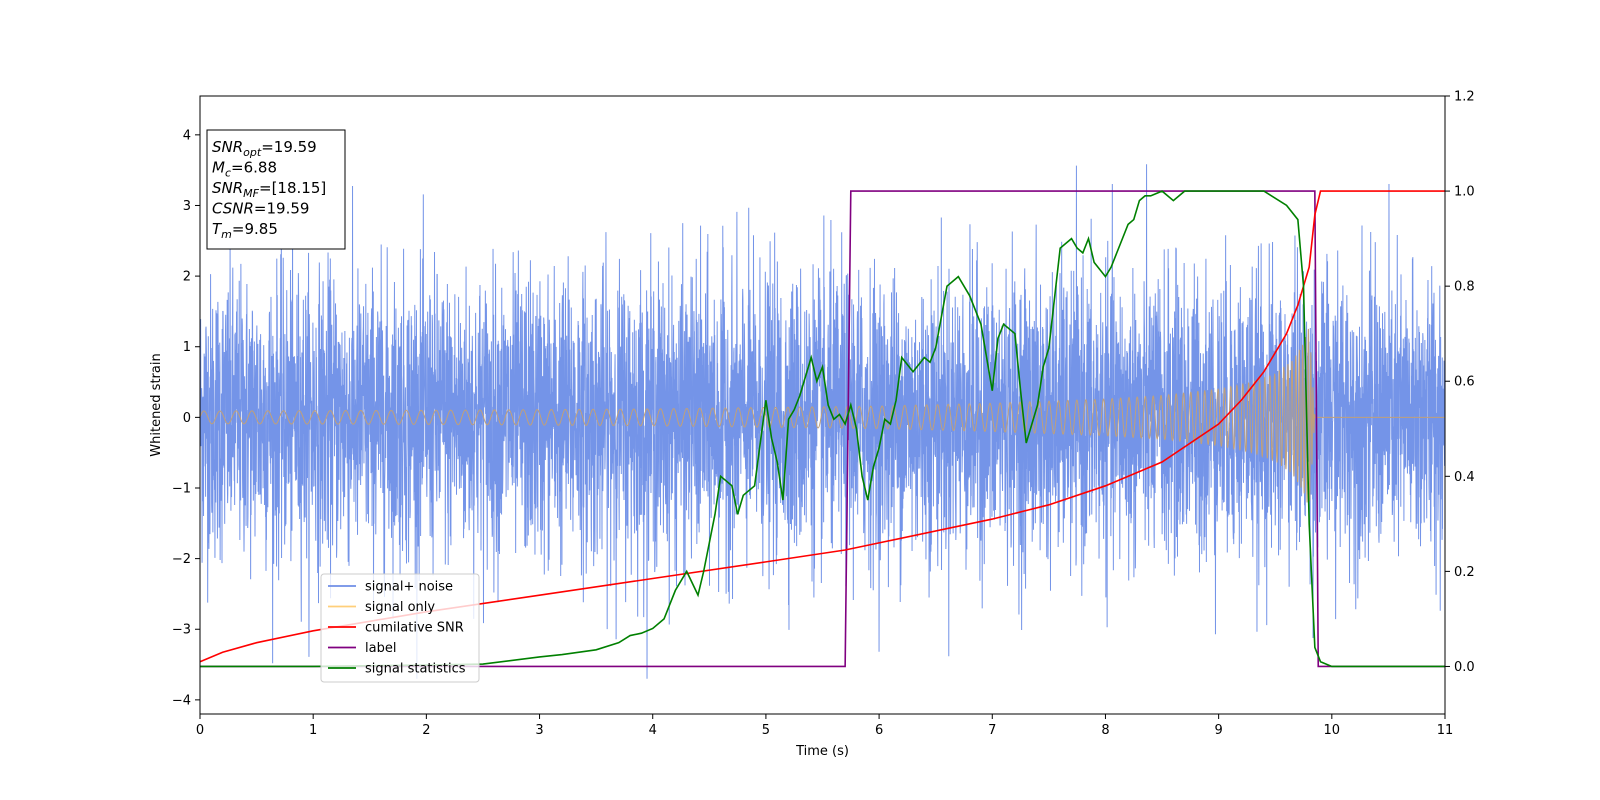 This screenshot has width=1600, height=800. What do you see at coordinates (187, 277) in the screenshot?
I see `y-tick-label: 2` at bounding box center [187, 277].